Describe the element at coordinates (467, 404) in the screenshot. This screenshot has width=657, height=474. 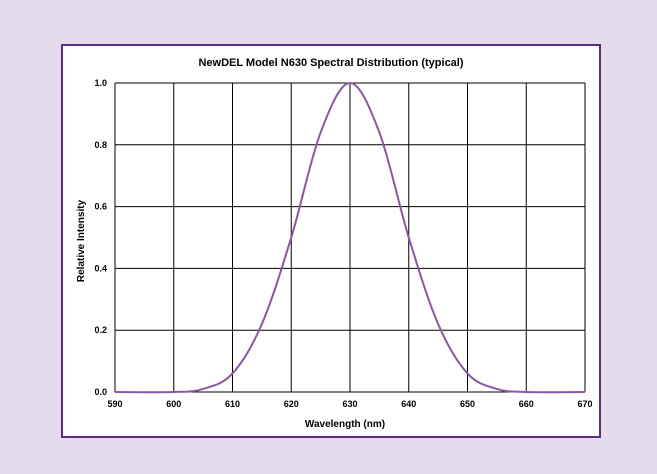
I see `x-tick-label: 650` at that location.